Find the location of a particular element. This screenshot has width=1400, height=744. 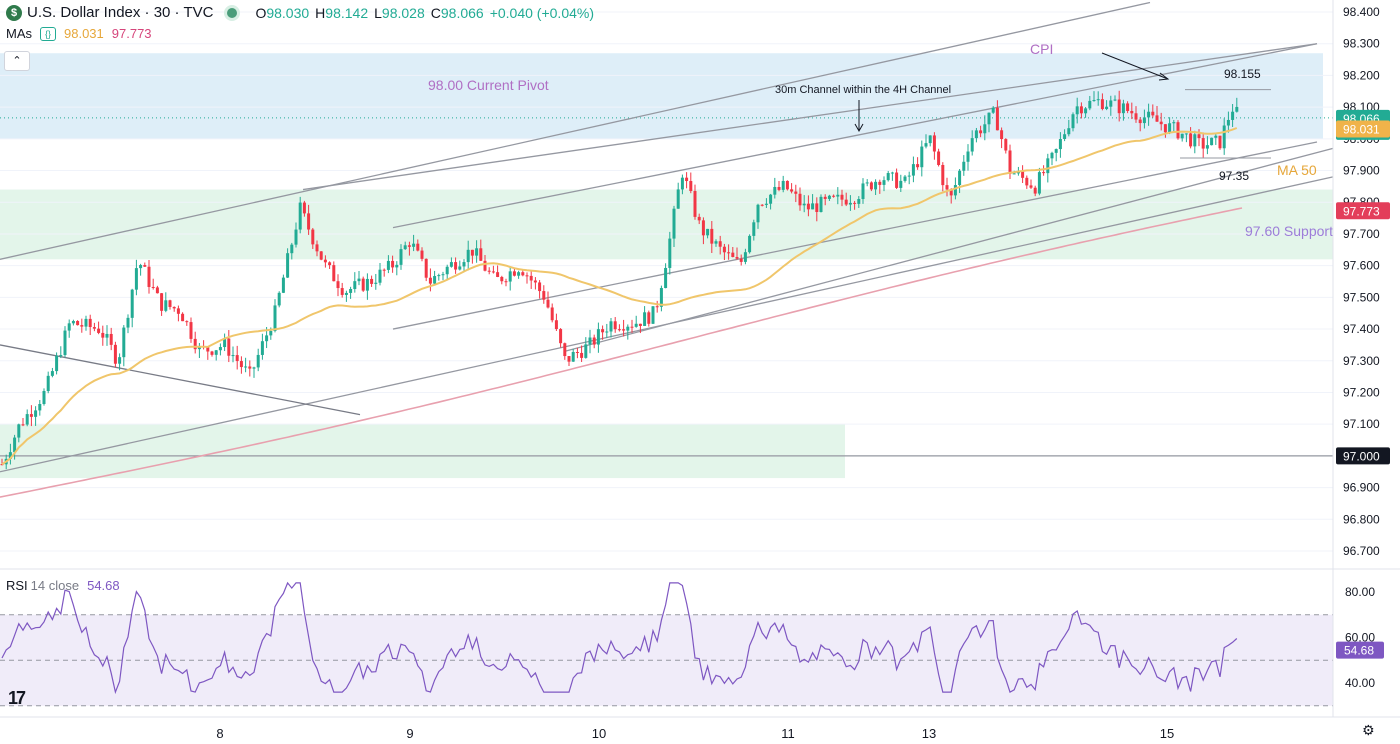

rsi-label: RSI is located at coordinates (17, 585).